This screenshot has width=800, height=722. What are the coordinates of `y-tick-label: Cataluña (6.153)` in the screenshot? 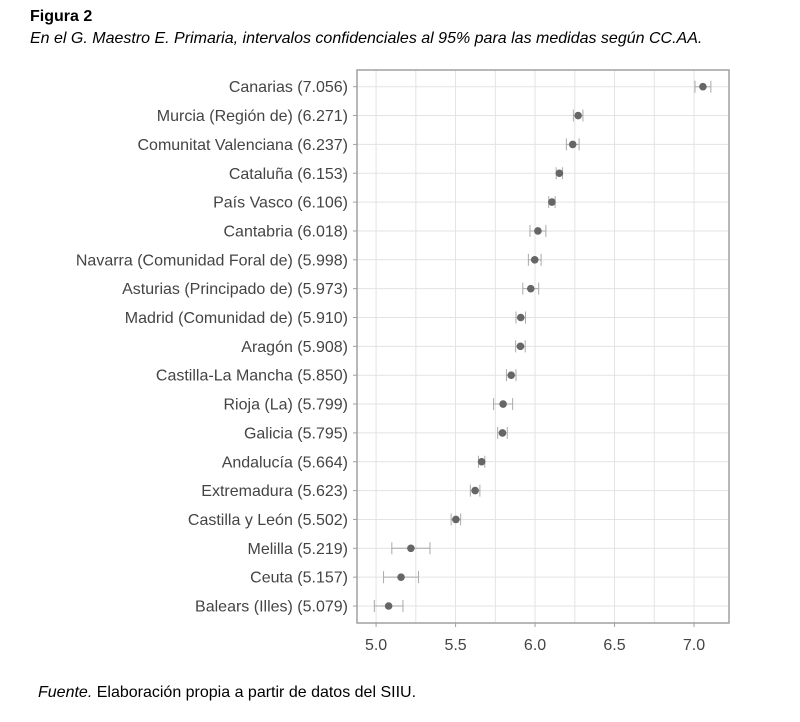 It's located at (288, 174).